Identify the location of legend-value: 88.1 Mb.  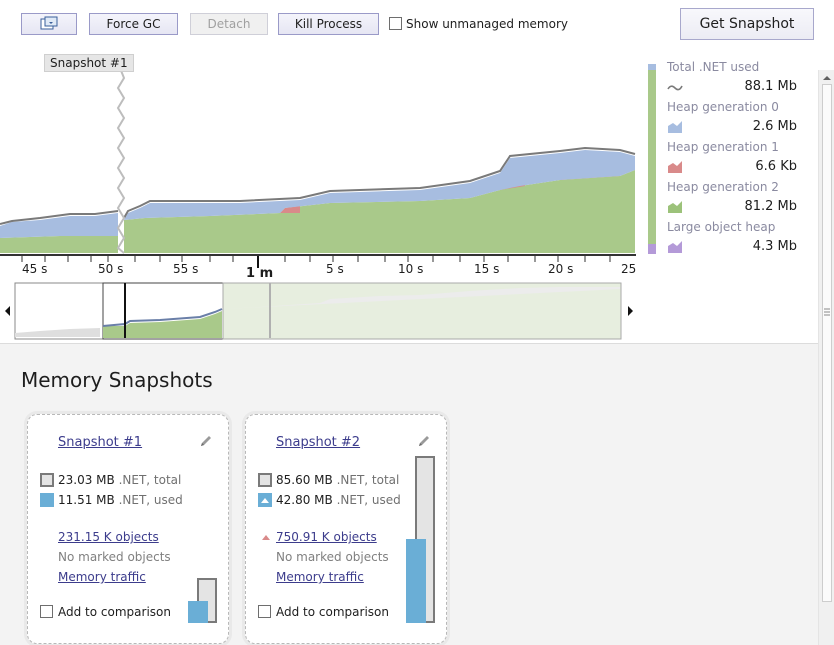
(770, 86).